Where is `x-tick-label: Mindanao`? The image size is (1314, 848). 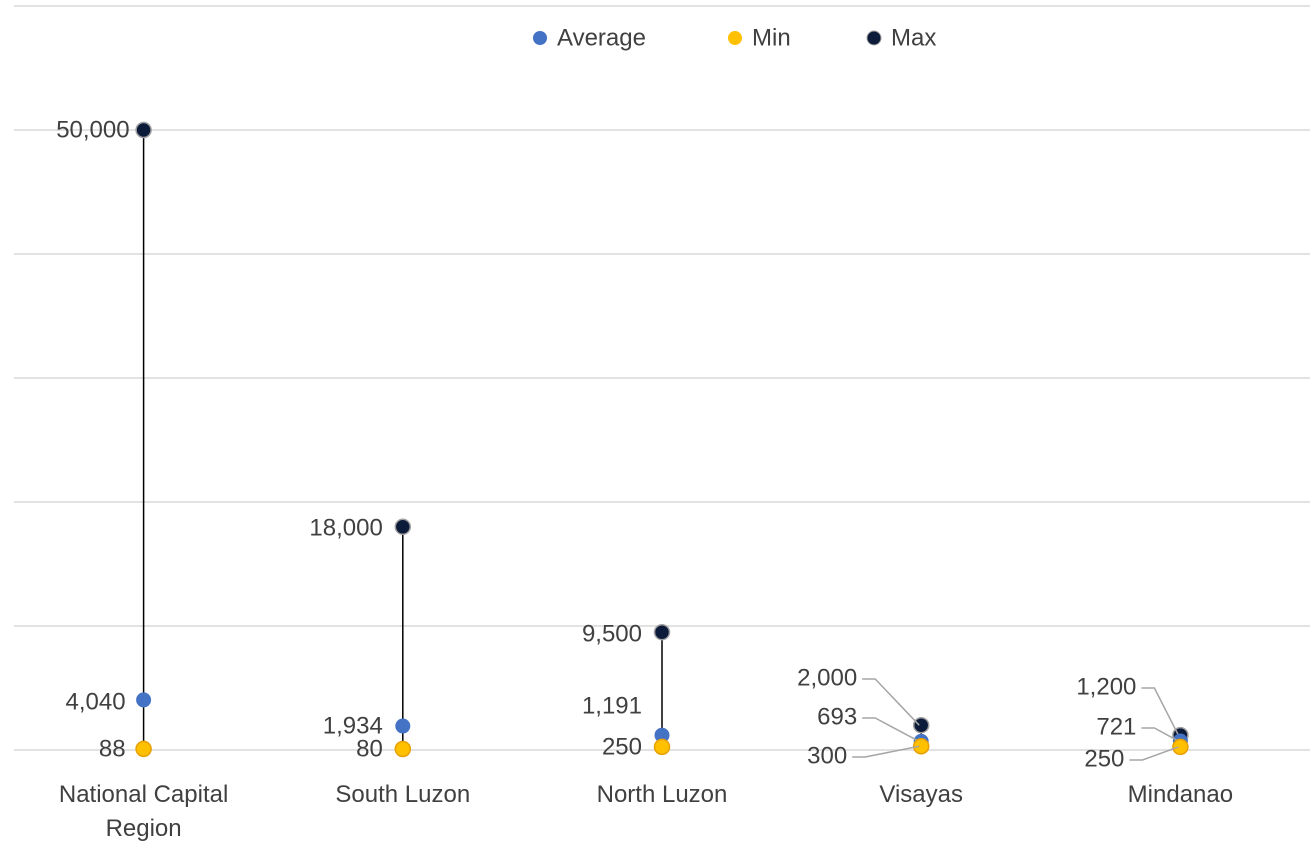 x-tick-label: Mindanao is located at coordinates (1180, 794).